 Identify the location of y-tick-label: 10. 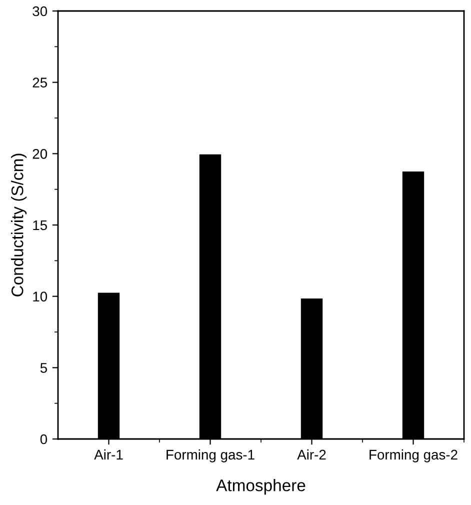
(40, 297).